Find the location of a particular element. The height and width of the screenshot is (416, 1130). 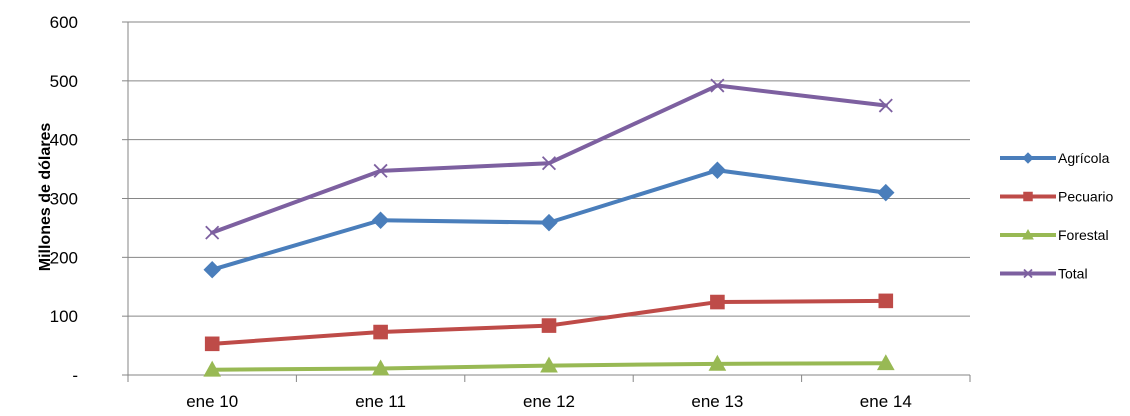

legend-entry: Pecuario is located at coordinates (1056, 197).